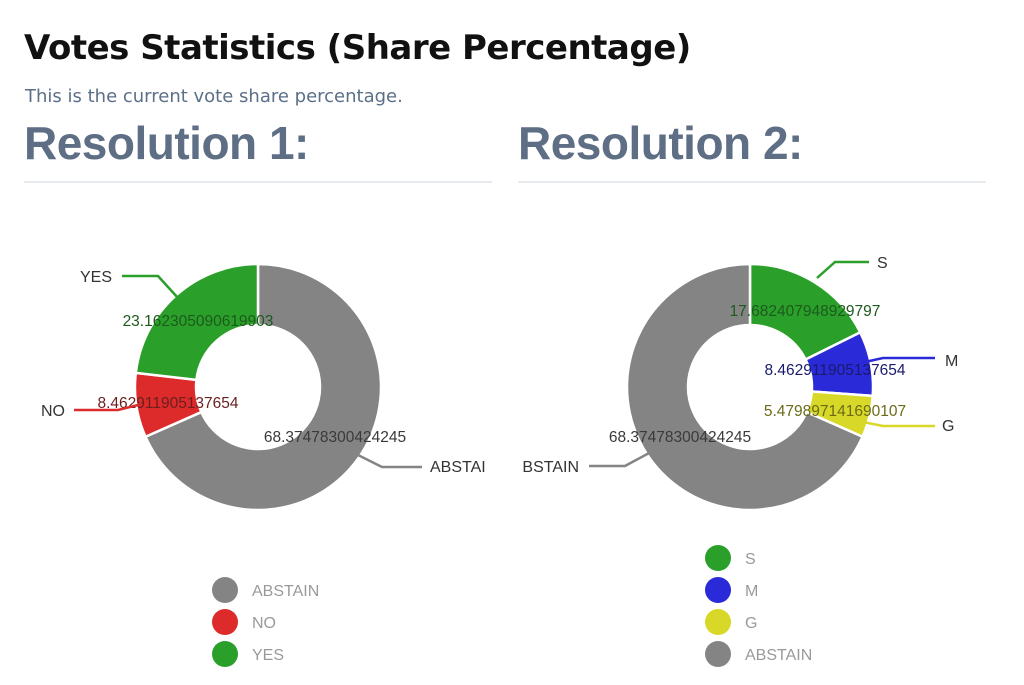 This screenshot has height=685, width=1024. Describe the element at coordinates (225, 590) in the screenshot. I see `chart1-legend-swatch-abstain` at that location.